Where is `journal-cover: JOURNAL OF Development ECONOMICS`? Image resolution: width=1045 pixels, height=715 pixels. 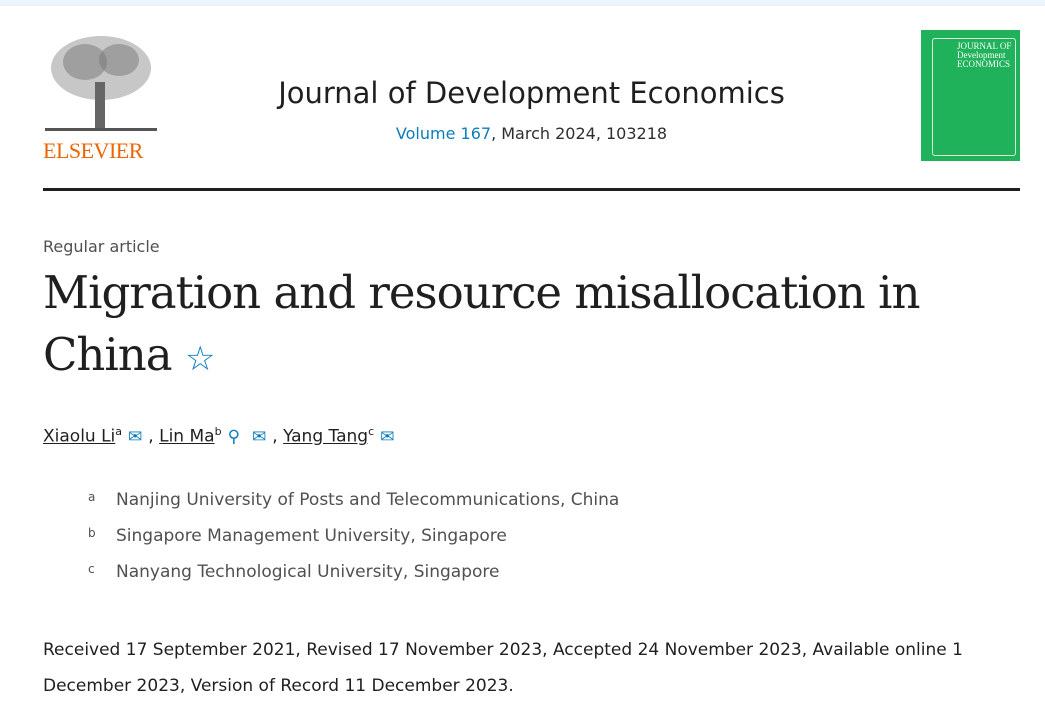
journal-cover: JOURNAL OF Development ECONOMICS is located at coordinates (970, 95).